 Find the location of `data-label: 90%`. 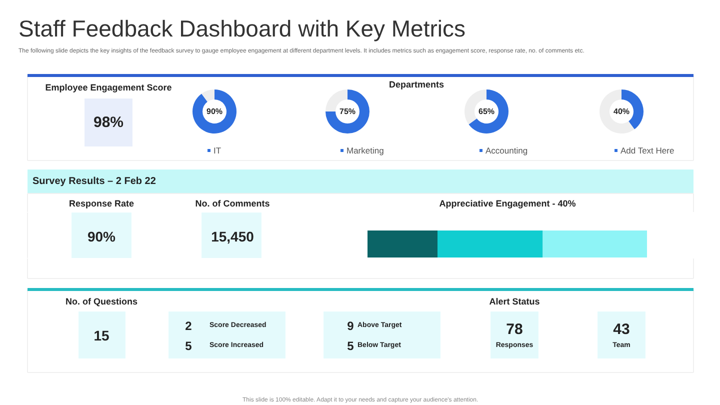

data-label: 90% is located at coordinates (214, 111).